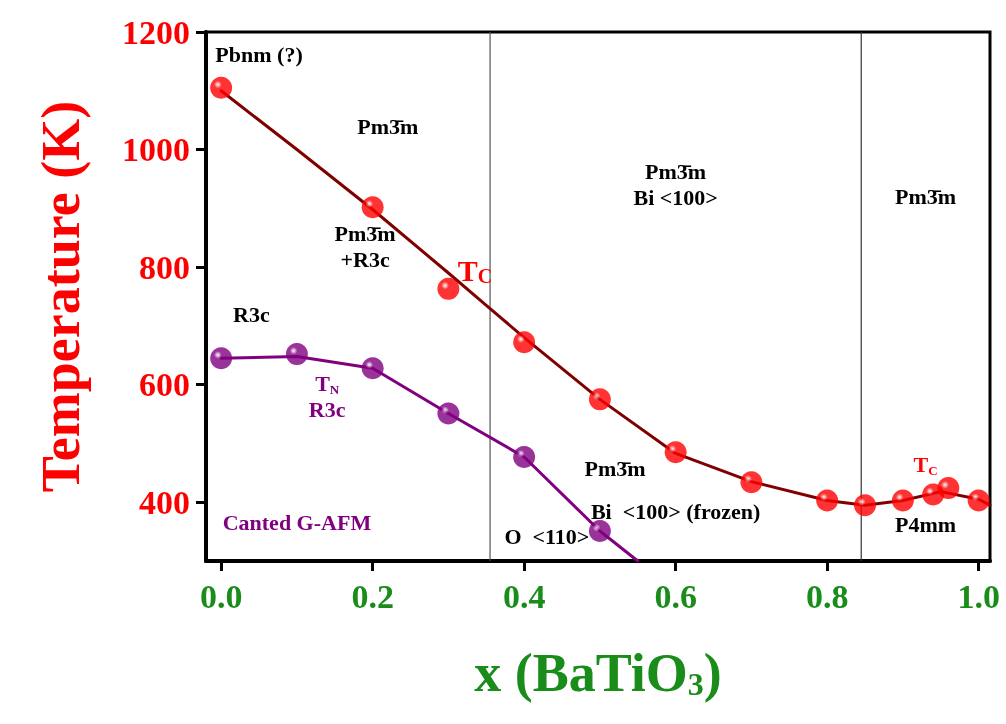  I want to click on annotation: TC, so click(475, 270).